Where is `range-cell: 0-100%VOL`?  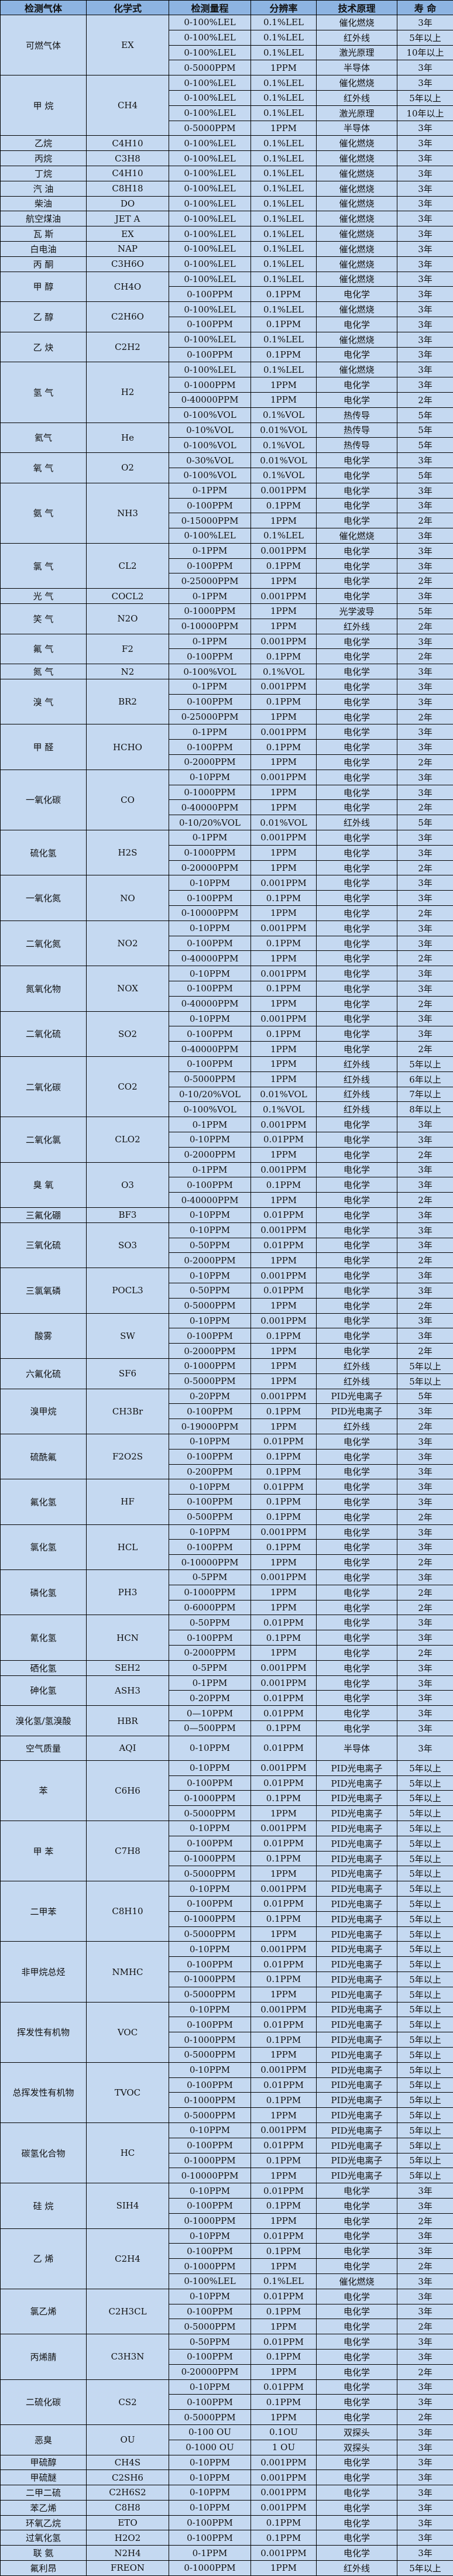
range-cell: 0-100%VOL is located at coordinates (210, 475).